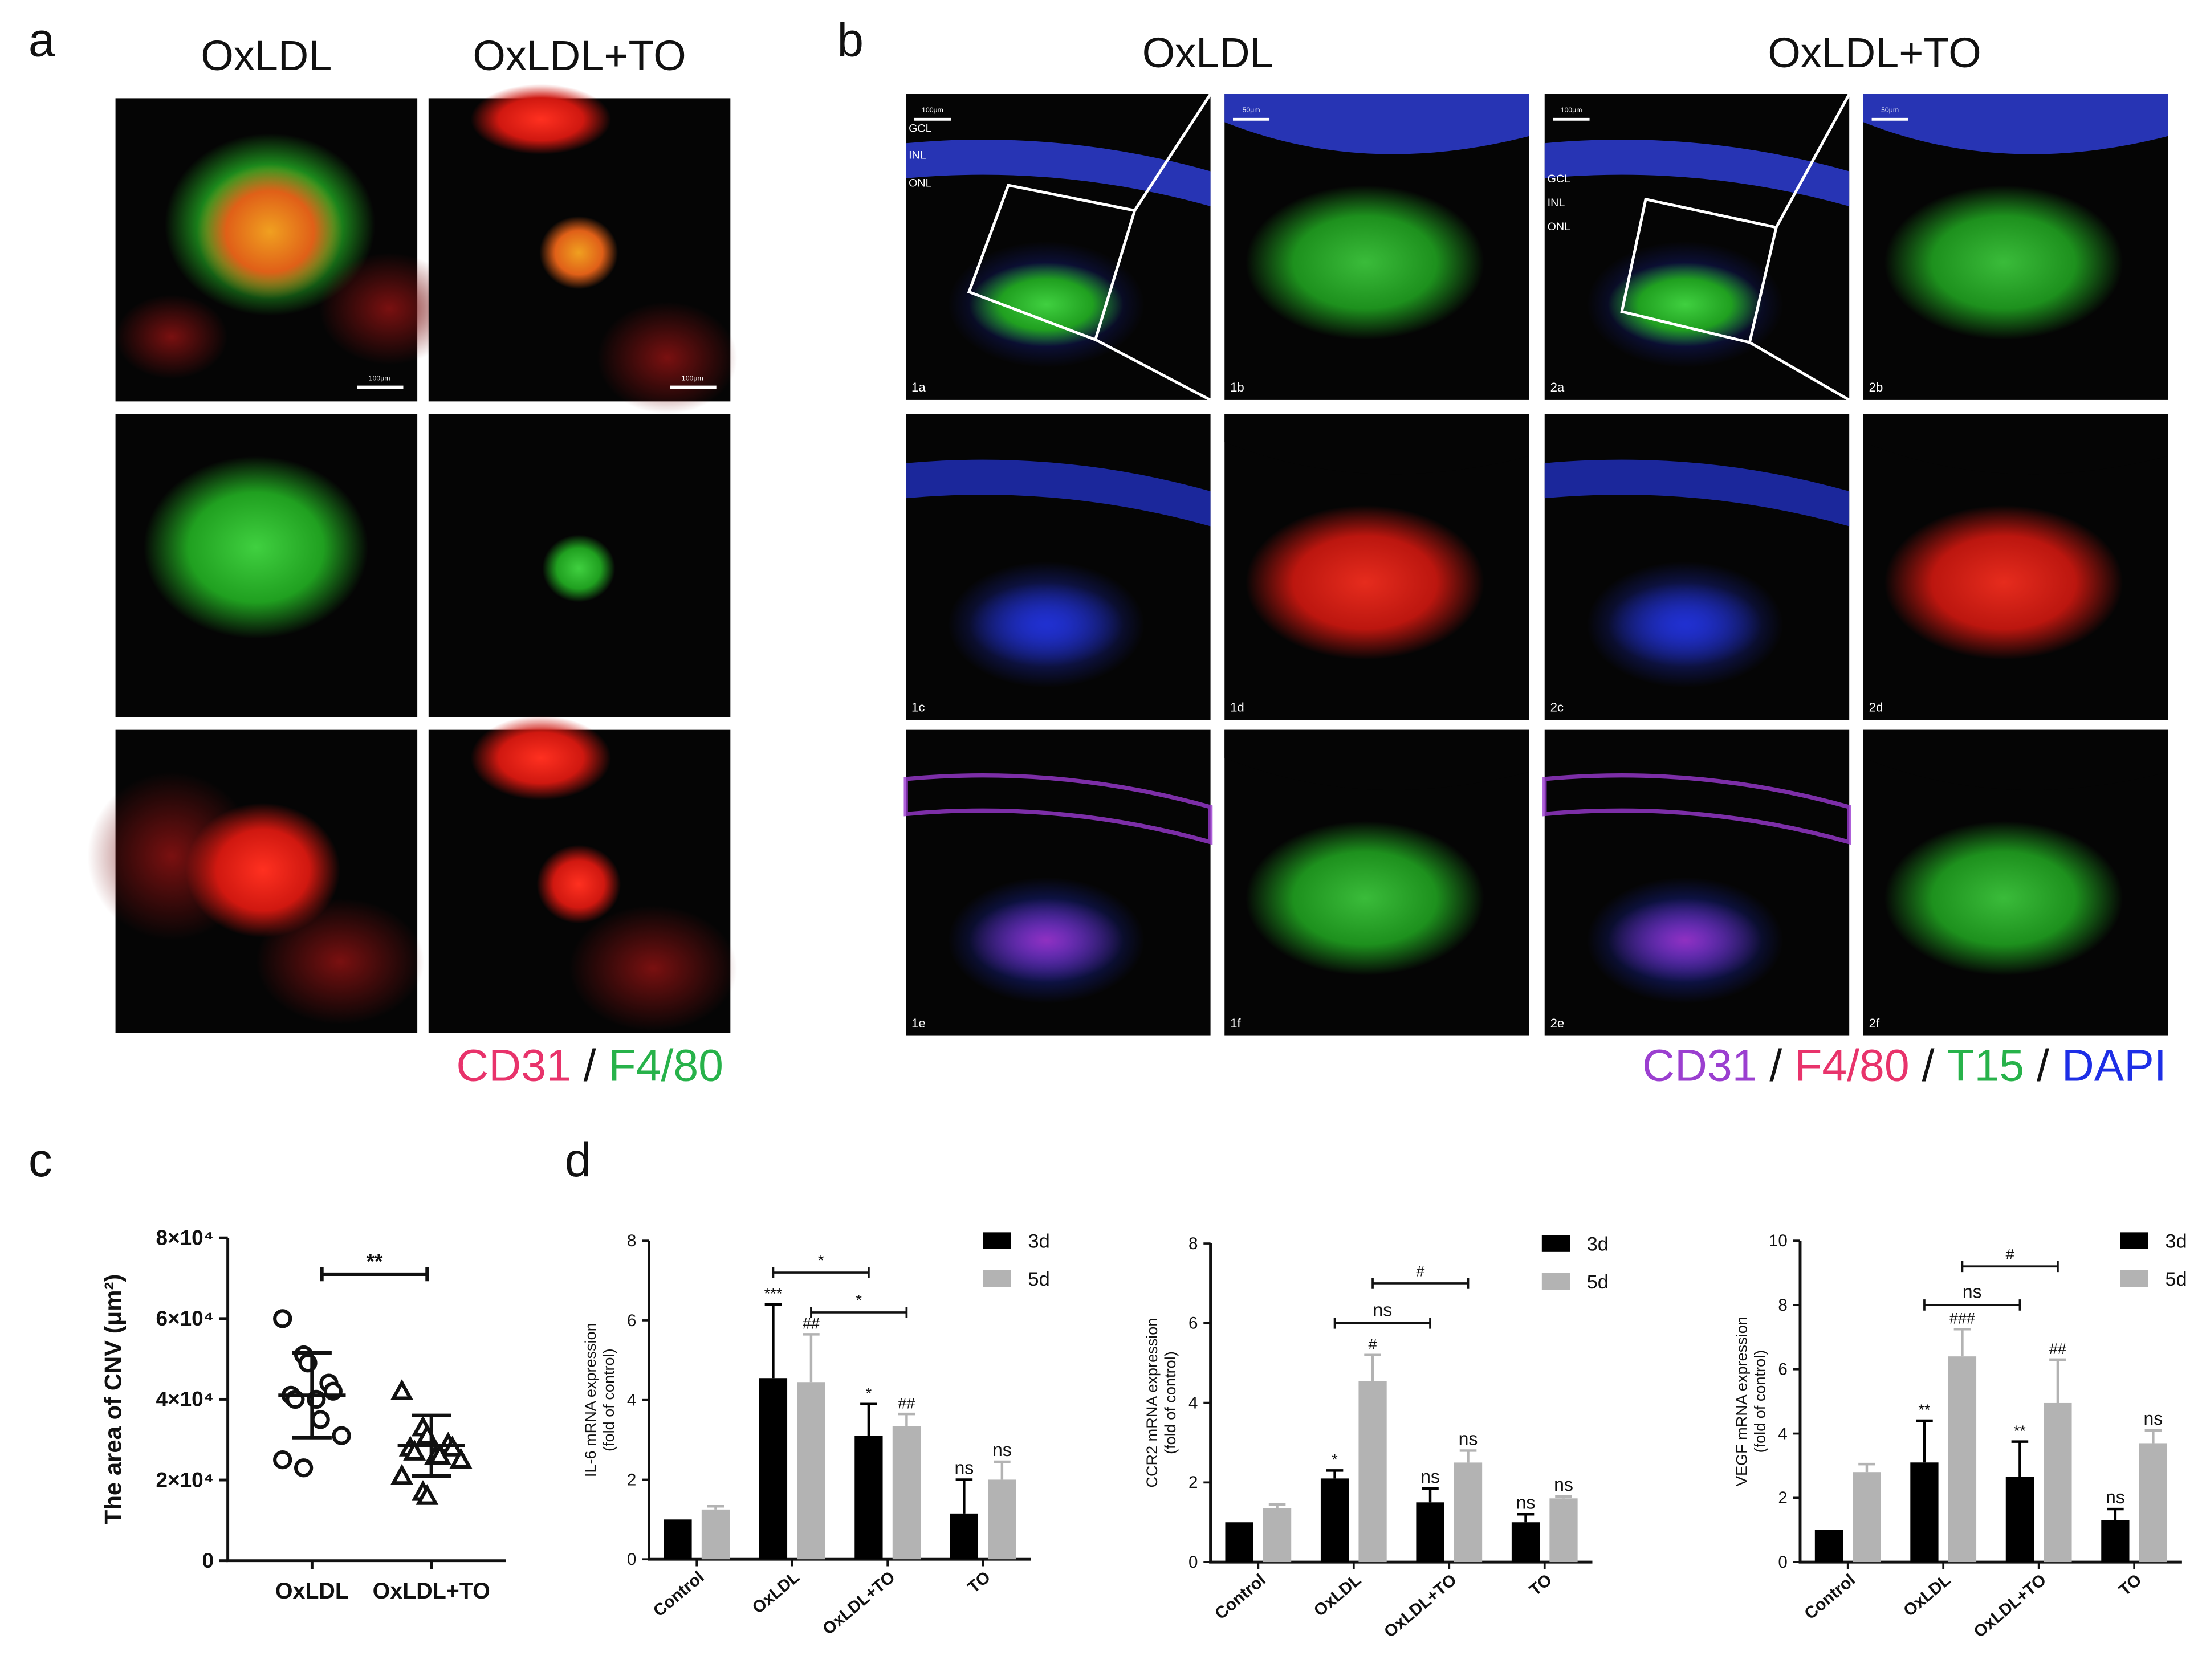  Describe the element at coordinates (1420, 1271) in the screenshot. I see `significance-label: #` at that location.